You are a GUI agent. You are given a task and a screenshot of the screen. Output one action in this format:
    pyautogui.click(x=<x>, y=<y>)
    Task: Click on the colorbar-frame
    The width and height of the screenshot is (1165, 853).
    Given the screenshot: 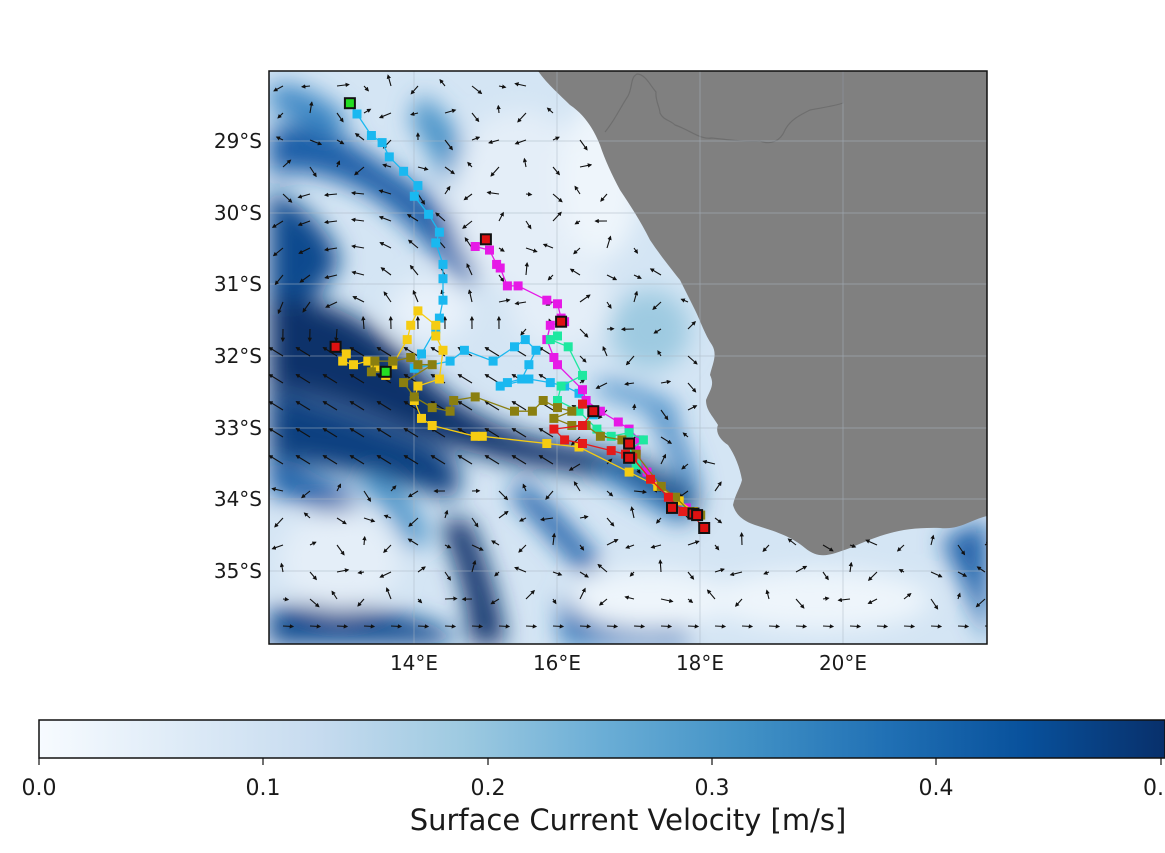 What is the action you would take?
    pyautogui.click(x=601, y=739)
    